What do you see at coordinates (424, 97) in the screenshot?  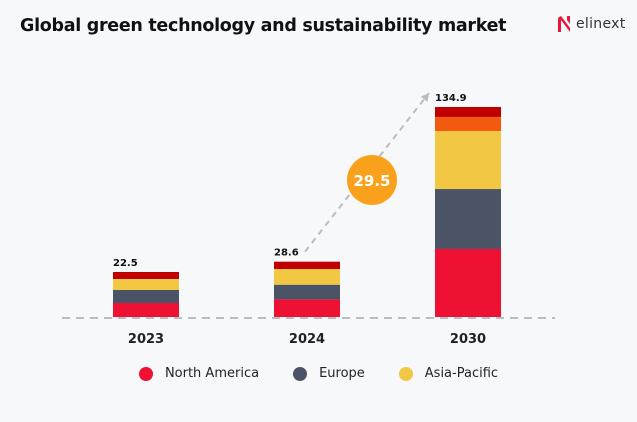 I see `growth-arrow-head-icon` at bounding box center [424, 97].